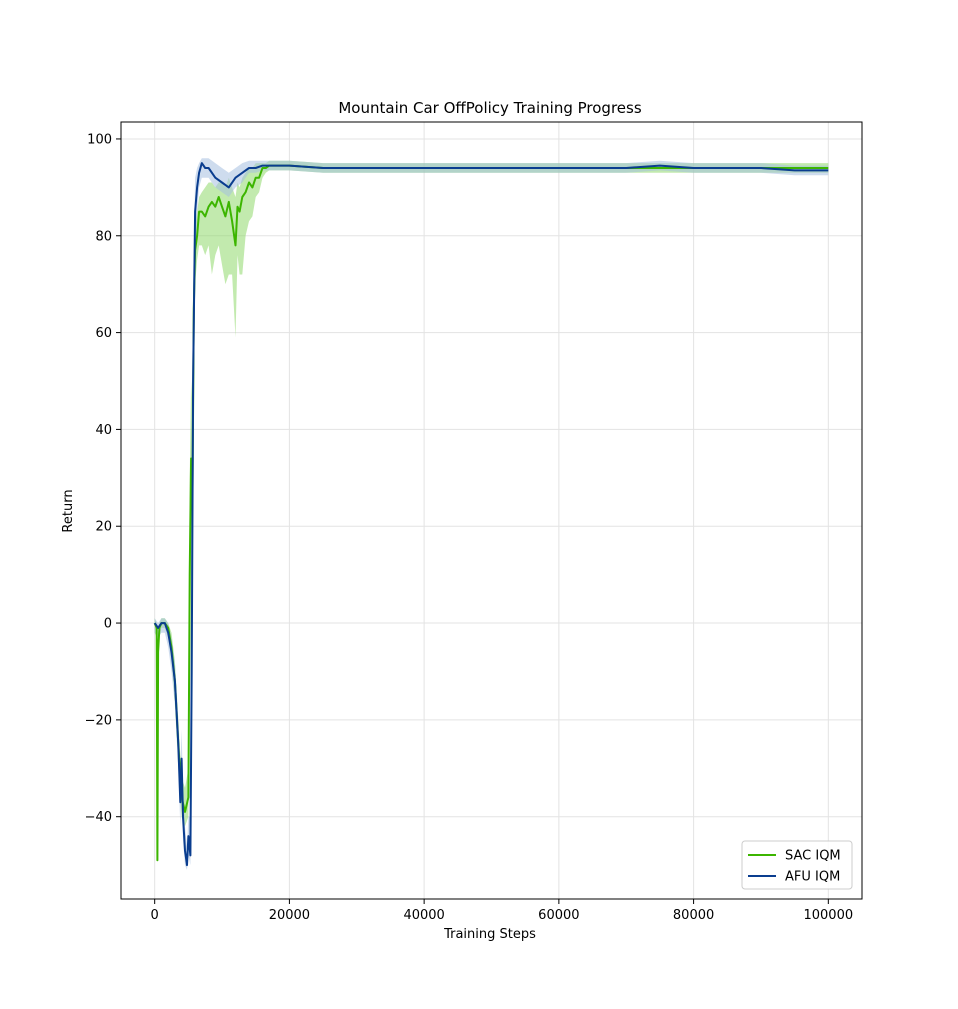  What do you see at coordinates (423, 915) in the screenshot?
I see `x-tick-label: 40000` at bounding box center [423, 915].